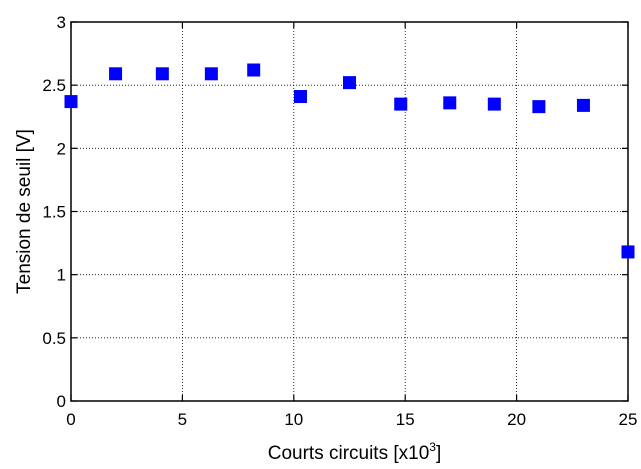  What do you see at coordinates (54, 338) in the screenshot?
I see `y-tick-label: 0.5` at bounding box center [54, 338].